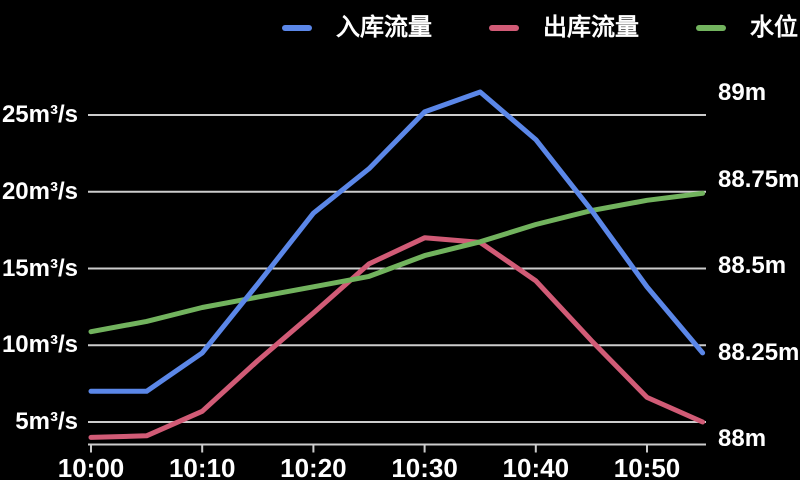 This screenshot has height=480, width=800. What do you see at coordinates (742, 438) in the screenshot?
I see `right-axis-tick-label: 88m` at bounding box center [742, 438].